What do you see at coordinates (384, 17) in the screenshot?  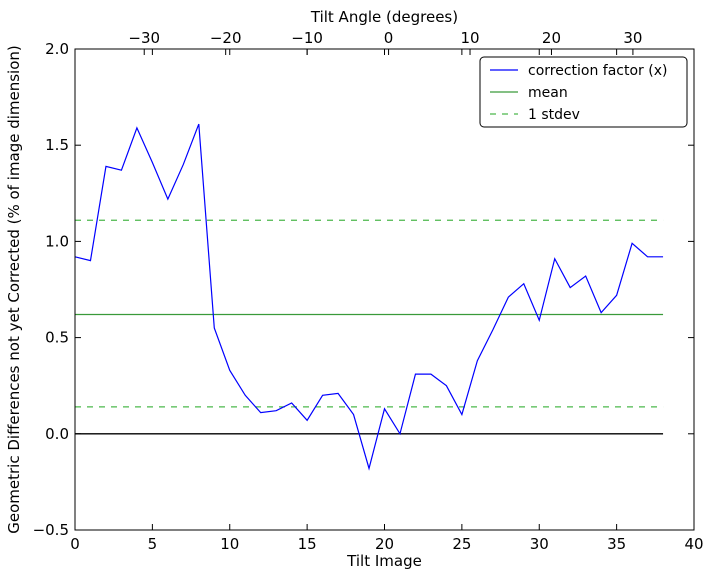 I see `top-axis-label: Tilt Angle (degrees)` at bounding box center [384, 17].